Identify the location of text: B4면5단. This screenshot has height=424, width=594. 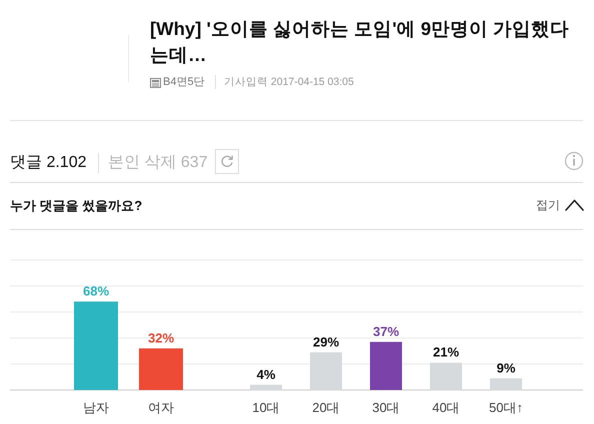
(184, 82).